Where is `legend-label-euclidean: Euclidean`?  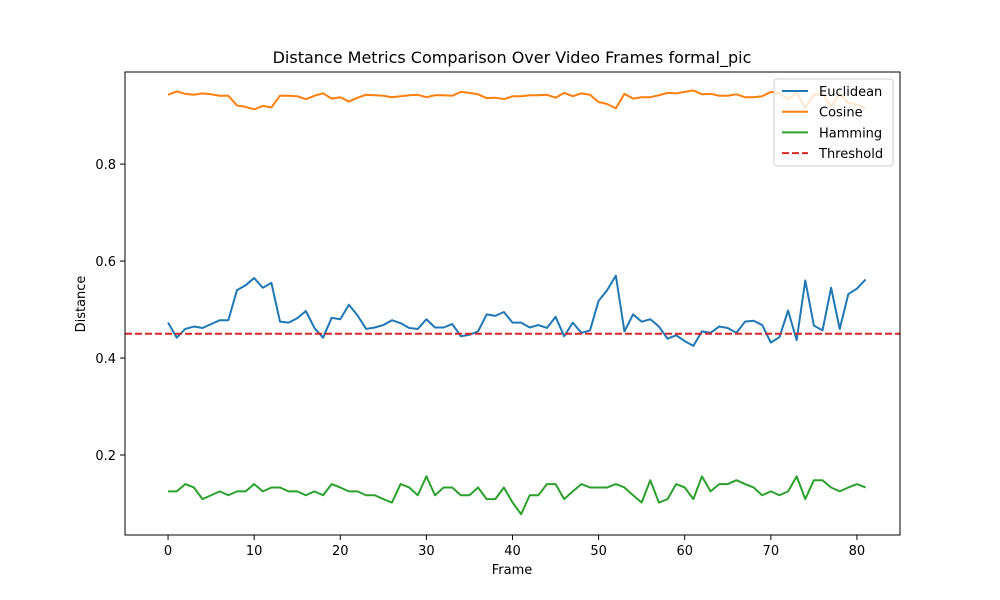 legend-label-euclidean: Euclidean is located at coordinates (850, 92).